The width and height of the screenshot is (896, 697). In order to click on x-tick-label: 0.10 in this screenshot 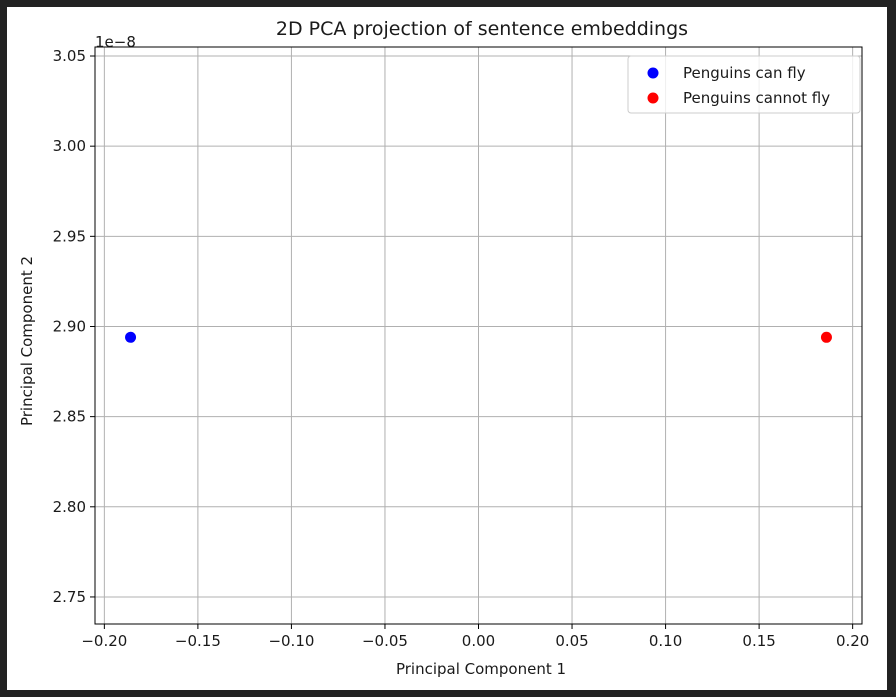, I will do `click(665, 641)`.